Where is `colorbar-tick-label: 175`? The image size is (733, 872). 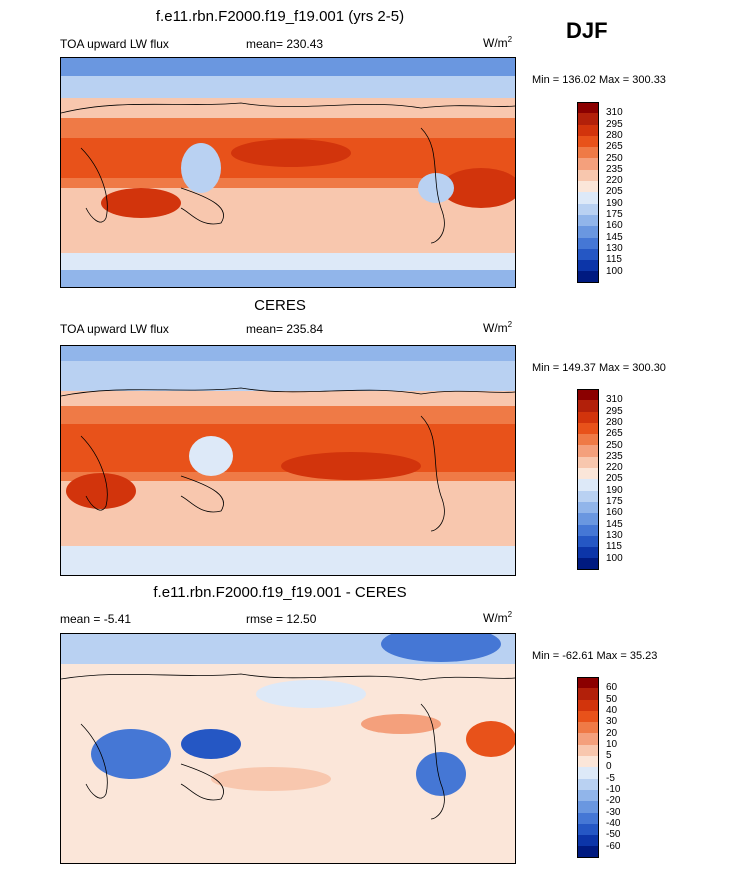 colorbar-tick-label: 175 is located at coordinates (614, 501).